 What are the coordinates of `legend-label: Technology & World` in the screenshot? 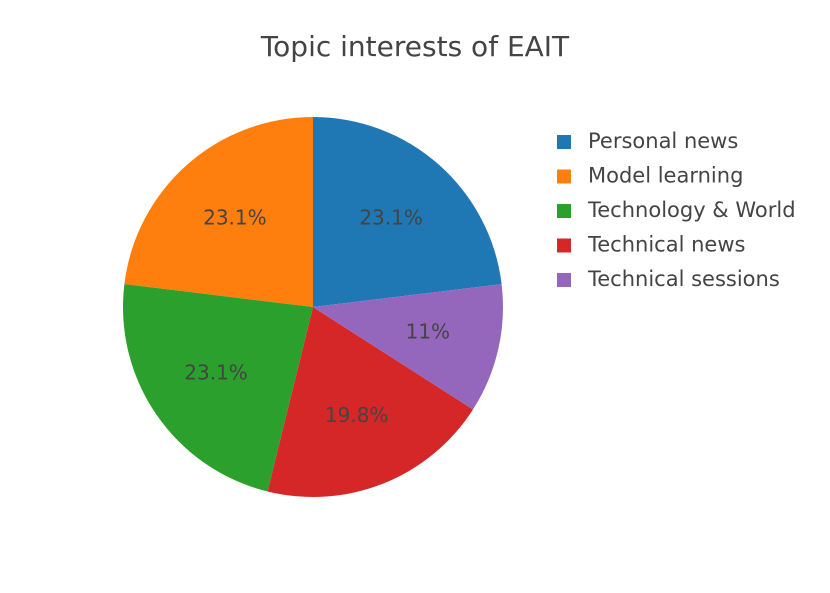 It's located at (691, 210).